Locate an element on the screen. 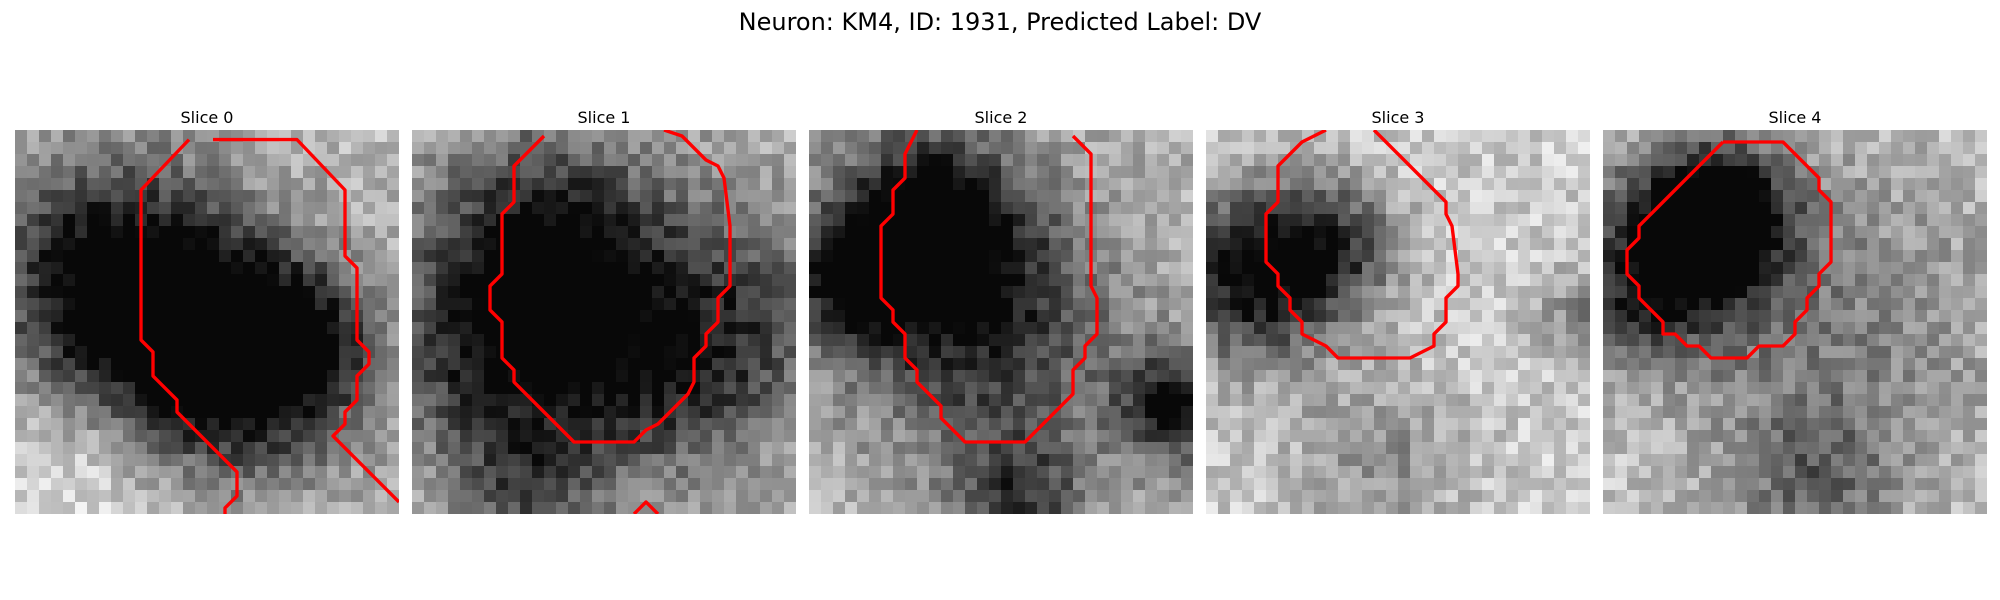 The width and height of the screenshot is (2000, 600). slice-title: Slice 4 is located at coordinates (1795, 117).